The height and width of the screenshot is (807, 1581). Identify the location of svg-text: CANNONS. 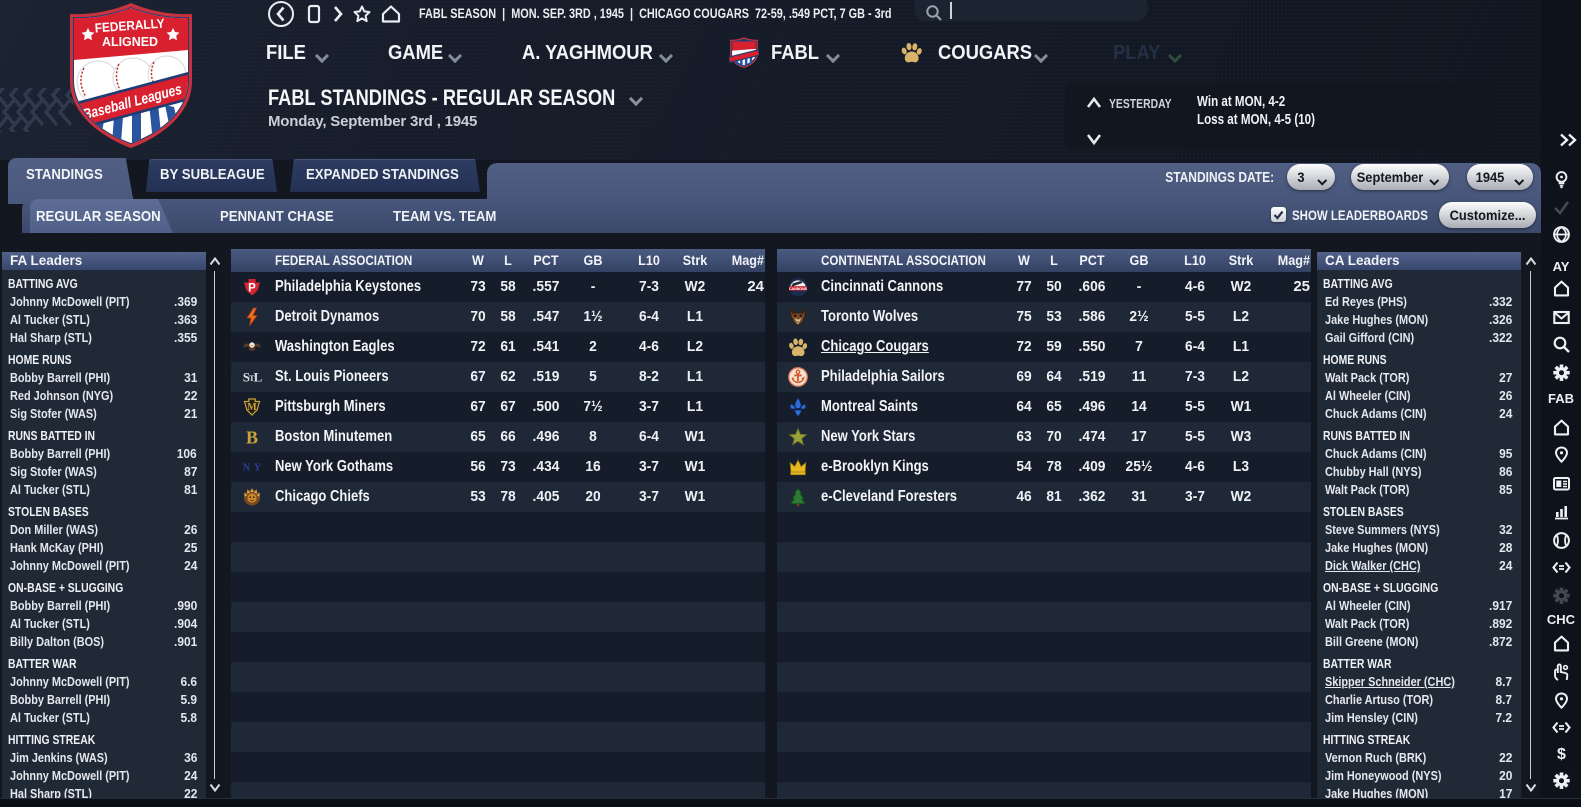
(798, 289).